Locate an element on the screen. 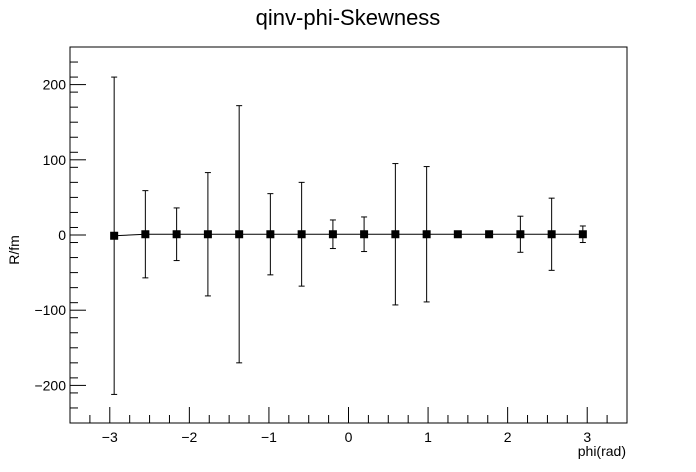 Image resolution: width=696 pixels, height=472 pixels. y-axis: −200 −100 0 100 200 is located at coordinates (60, 235).